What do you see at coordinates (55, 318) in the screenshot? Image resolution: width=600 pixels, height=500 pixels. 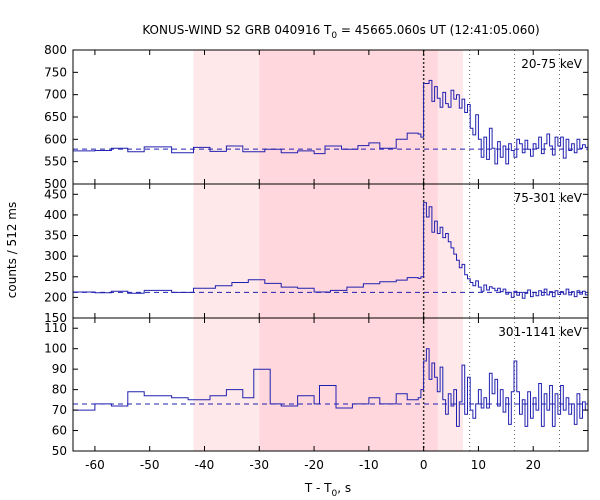 I see `y-tick-label: 150` at bounding box center [55, 318].